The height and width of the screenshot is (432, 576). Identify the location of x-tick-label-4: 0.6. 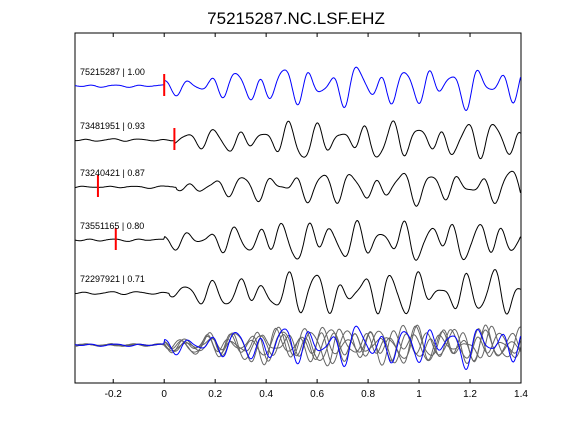
(317, 394).